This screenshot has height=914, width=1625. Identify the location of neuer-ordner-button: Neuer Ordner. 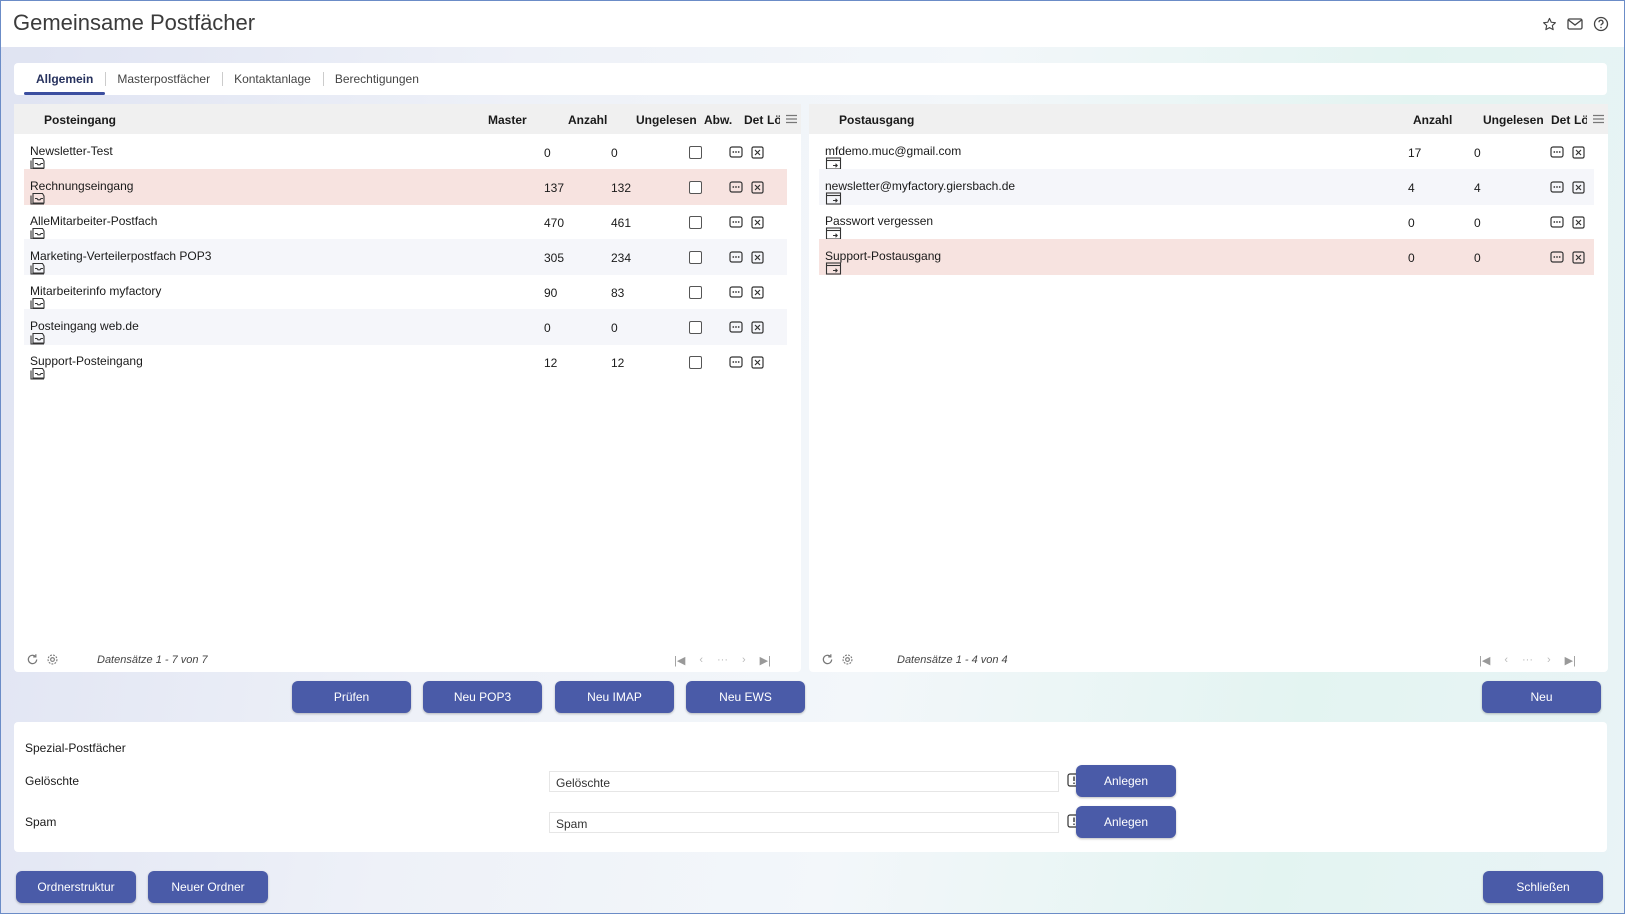
(208, 887).